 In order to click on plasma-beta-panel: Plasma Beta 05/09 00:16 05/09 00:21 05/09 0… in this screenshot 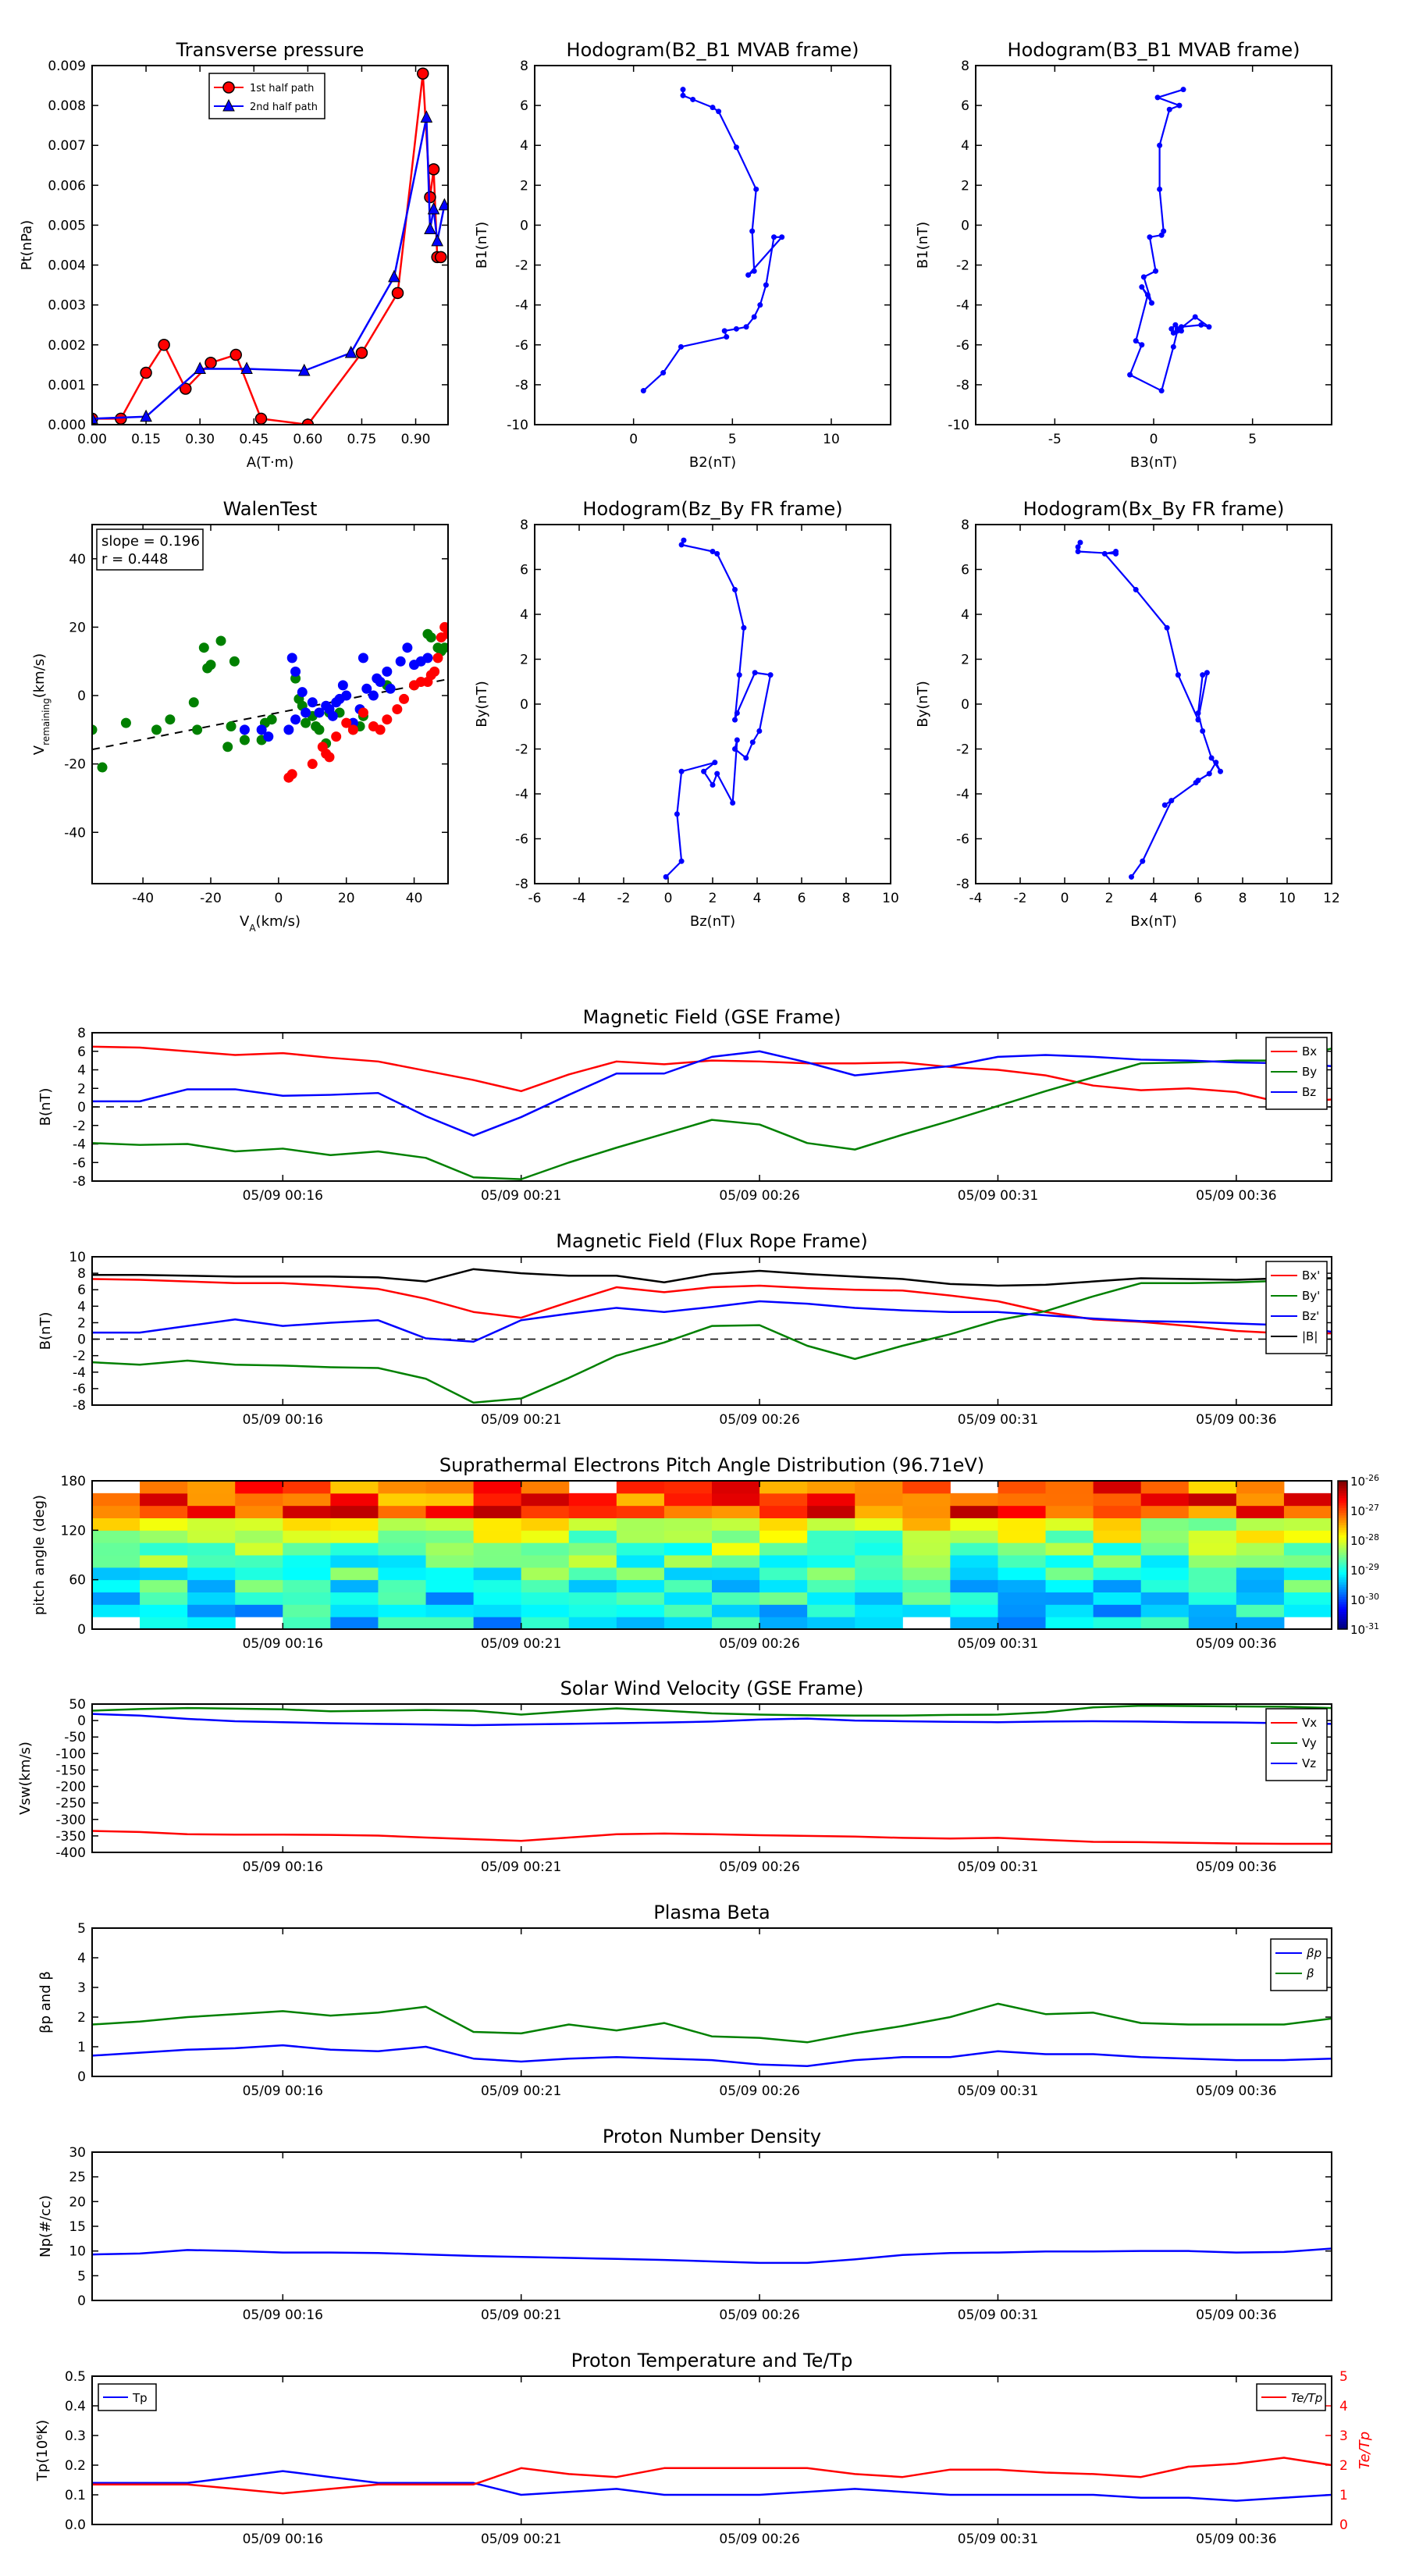, I will do `click(684, 2000)`.